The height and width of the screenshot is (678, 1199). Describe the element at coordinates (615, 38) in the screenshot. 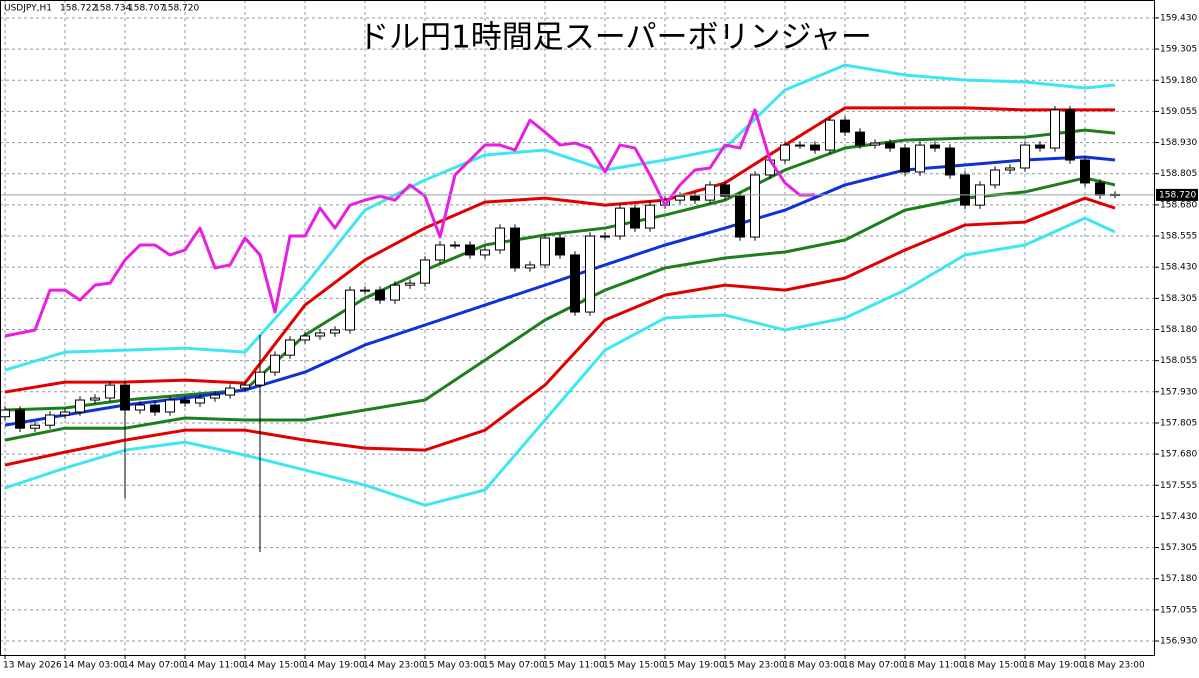

I see `chart-title: ドル円1時間足スーパーボリンジャー` at that location.